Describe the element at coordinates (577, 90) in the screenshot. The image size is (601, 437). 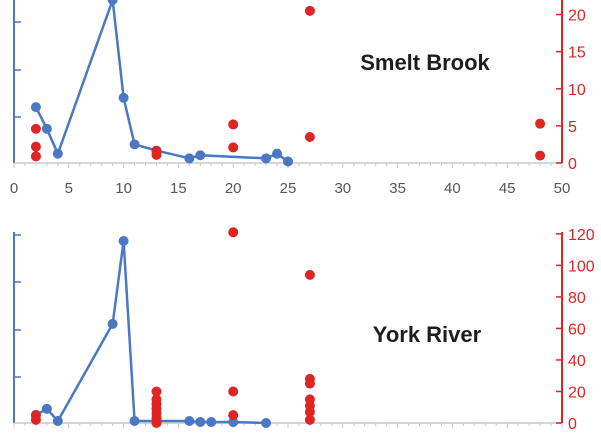
I see `right-tick-label: 10` at that location.